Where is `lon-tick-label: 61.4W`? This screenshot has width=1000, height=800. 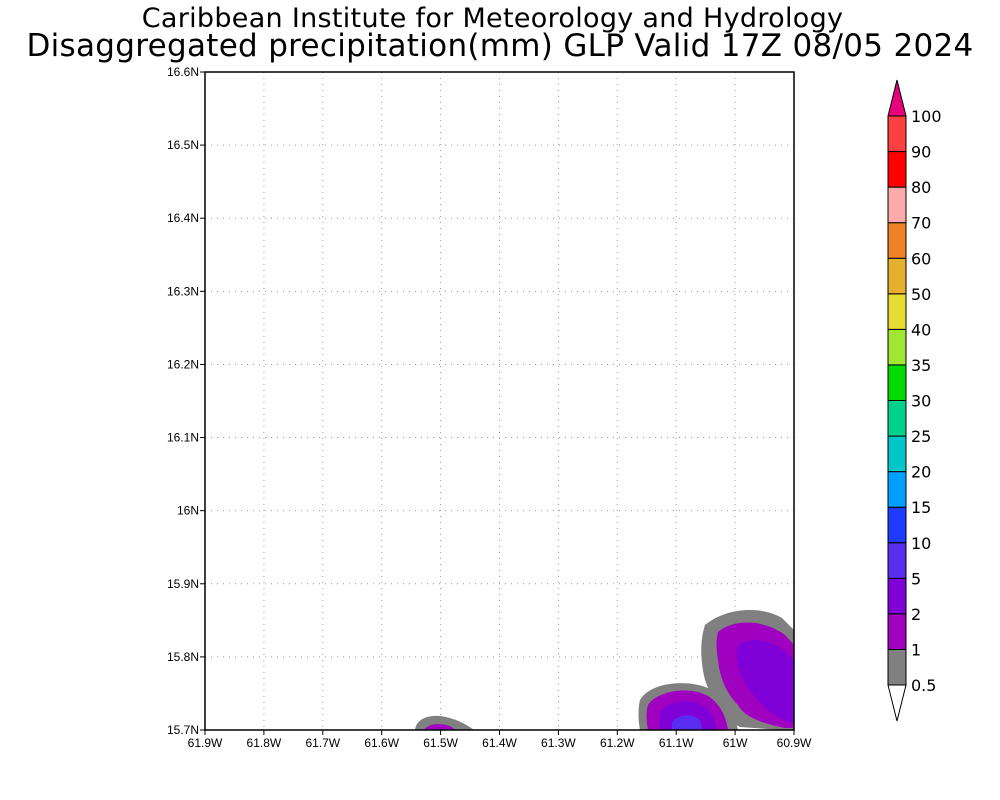 lon-tick-label: 61.4W is located at coordinates (499, 743).